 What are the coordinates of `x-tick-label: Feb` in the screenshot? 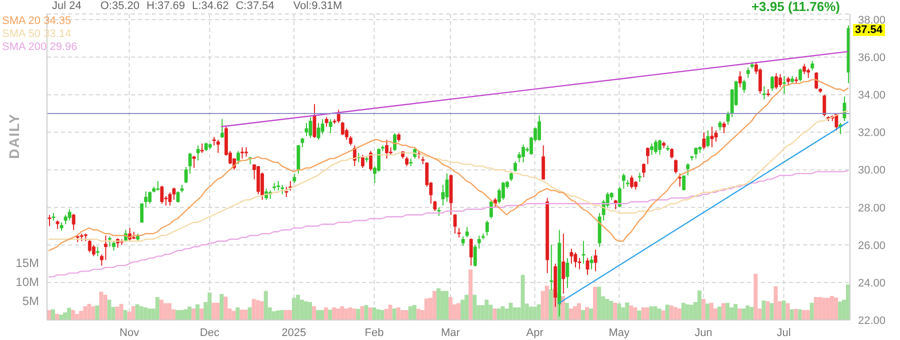 It's located at (374, 332).